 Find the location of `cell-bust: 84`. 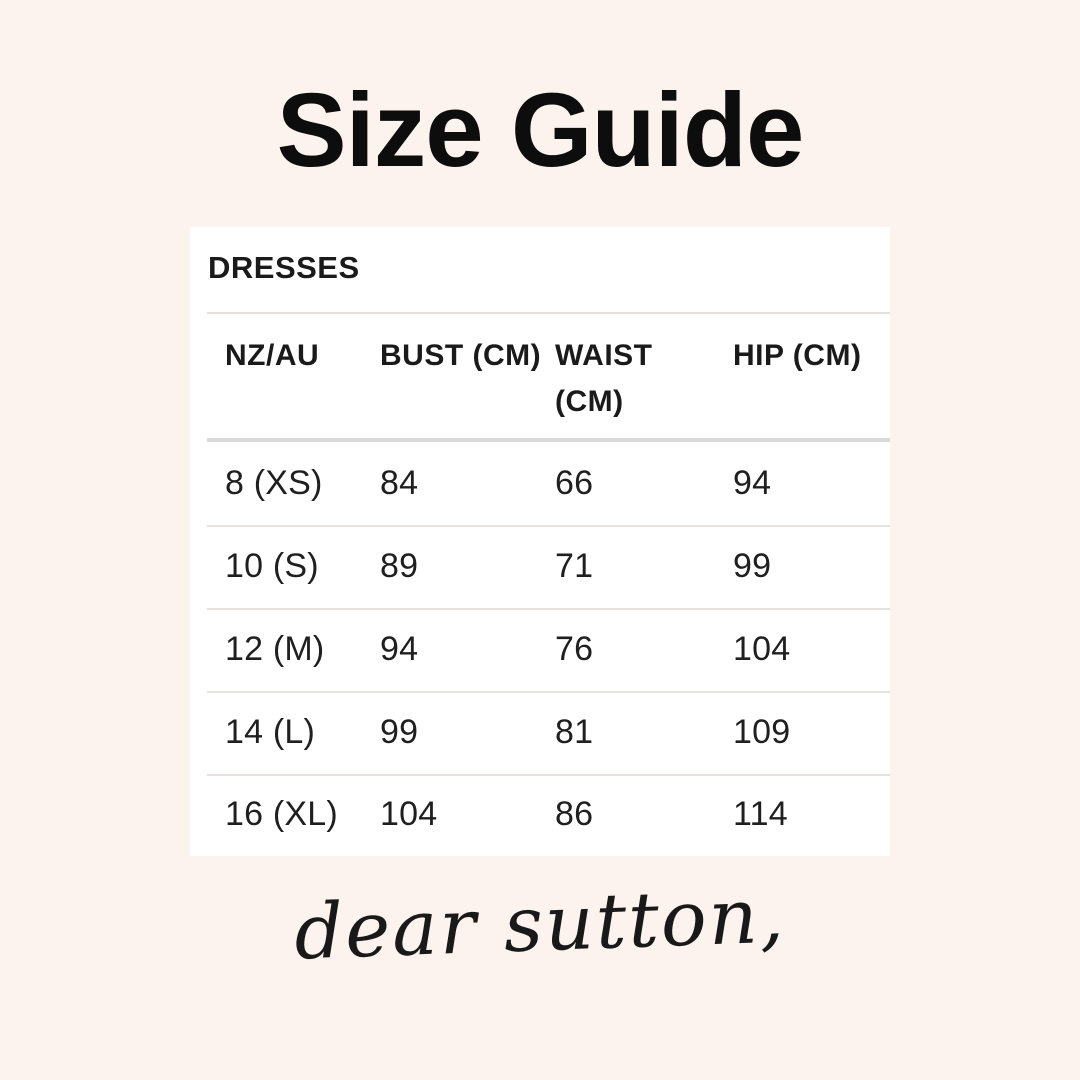

cell-bust: 84 is located at coordinates (399, 483).